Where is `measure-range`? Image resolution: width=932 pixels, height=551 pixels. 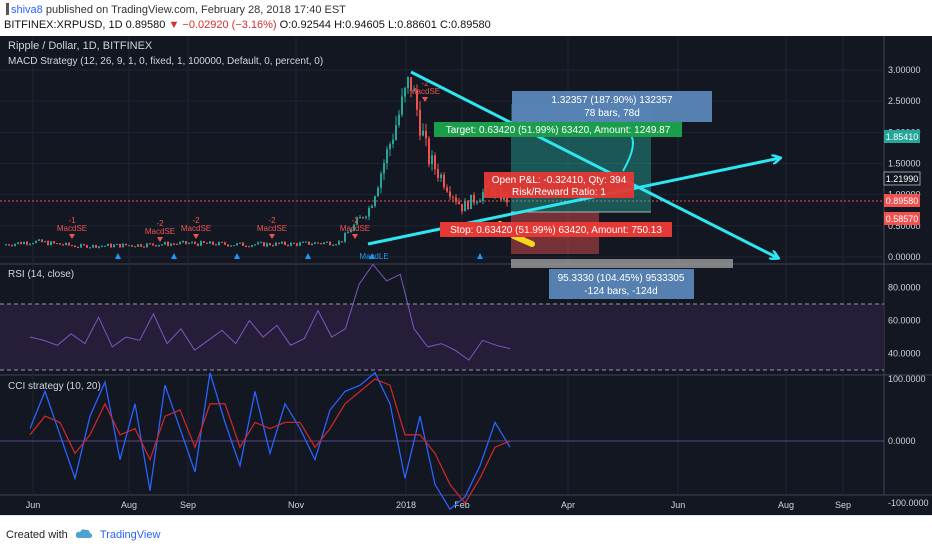
measure-range is located at coordinates (622, 263).